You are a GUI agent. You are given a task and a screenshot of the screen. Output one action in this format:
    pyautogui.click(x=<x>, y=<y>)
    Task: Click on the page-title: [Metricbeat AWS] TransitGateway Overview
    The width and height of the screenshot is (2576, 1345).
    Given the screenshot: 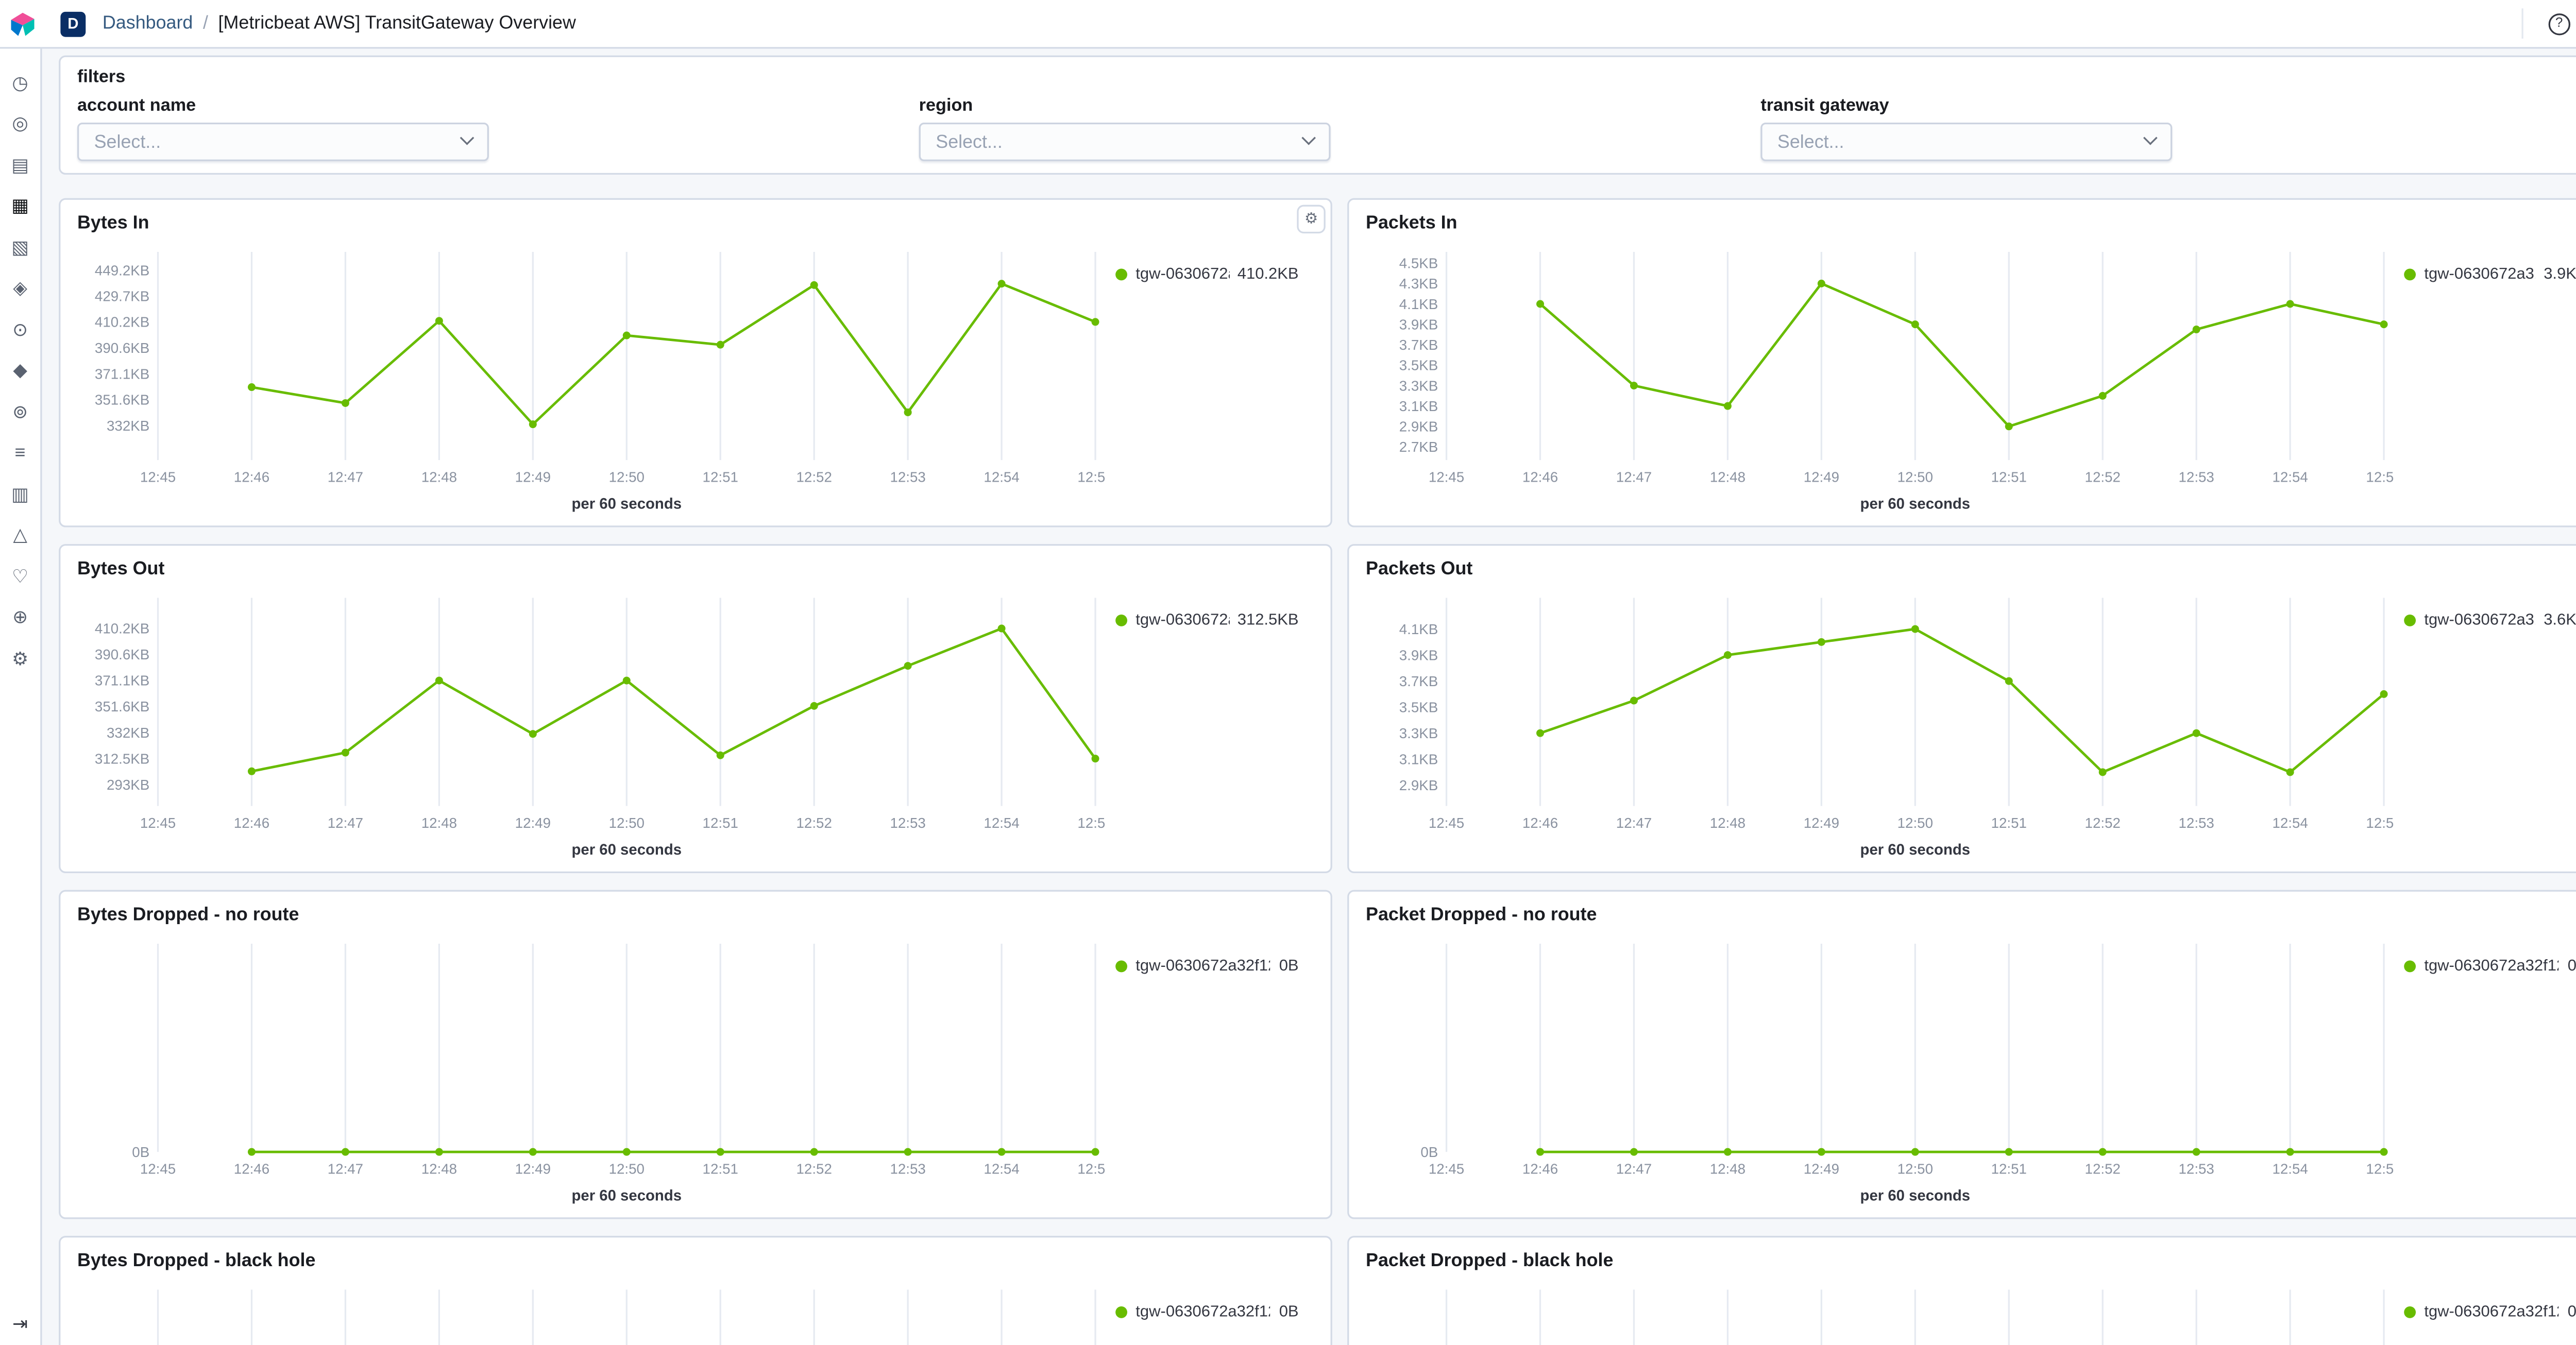 What is the action you would take?
    pyautogui.click(x=397, y=23)
    